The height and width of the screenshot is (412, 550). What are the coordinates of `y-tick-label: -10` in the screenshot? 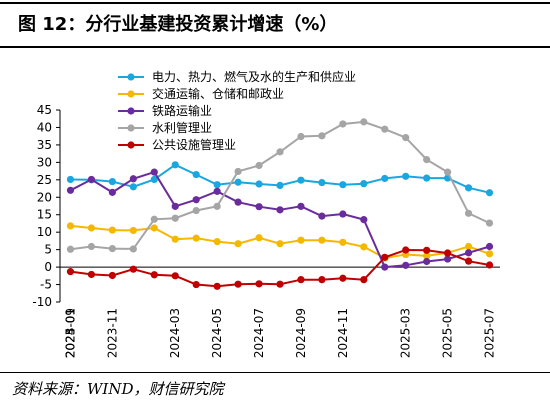 It's located at (42, 302).